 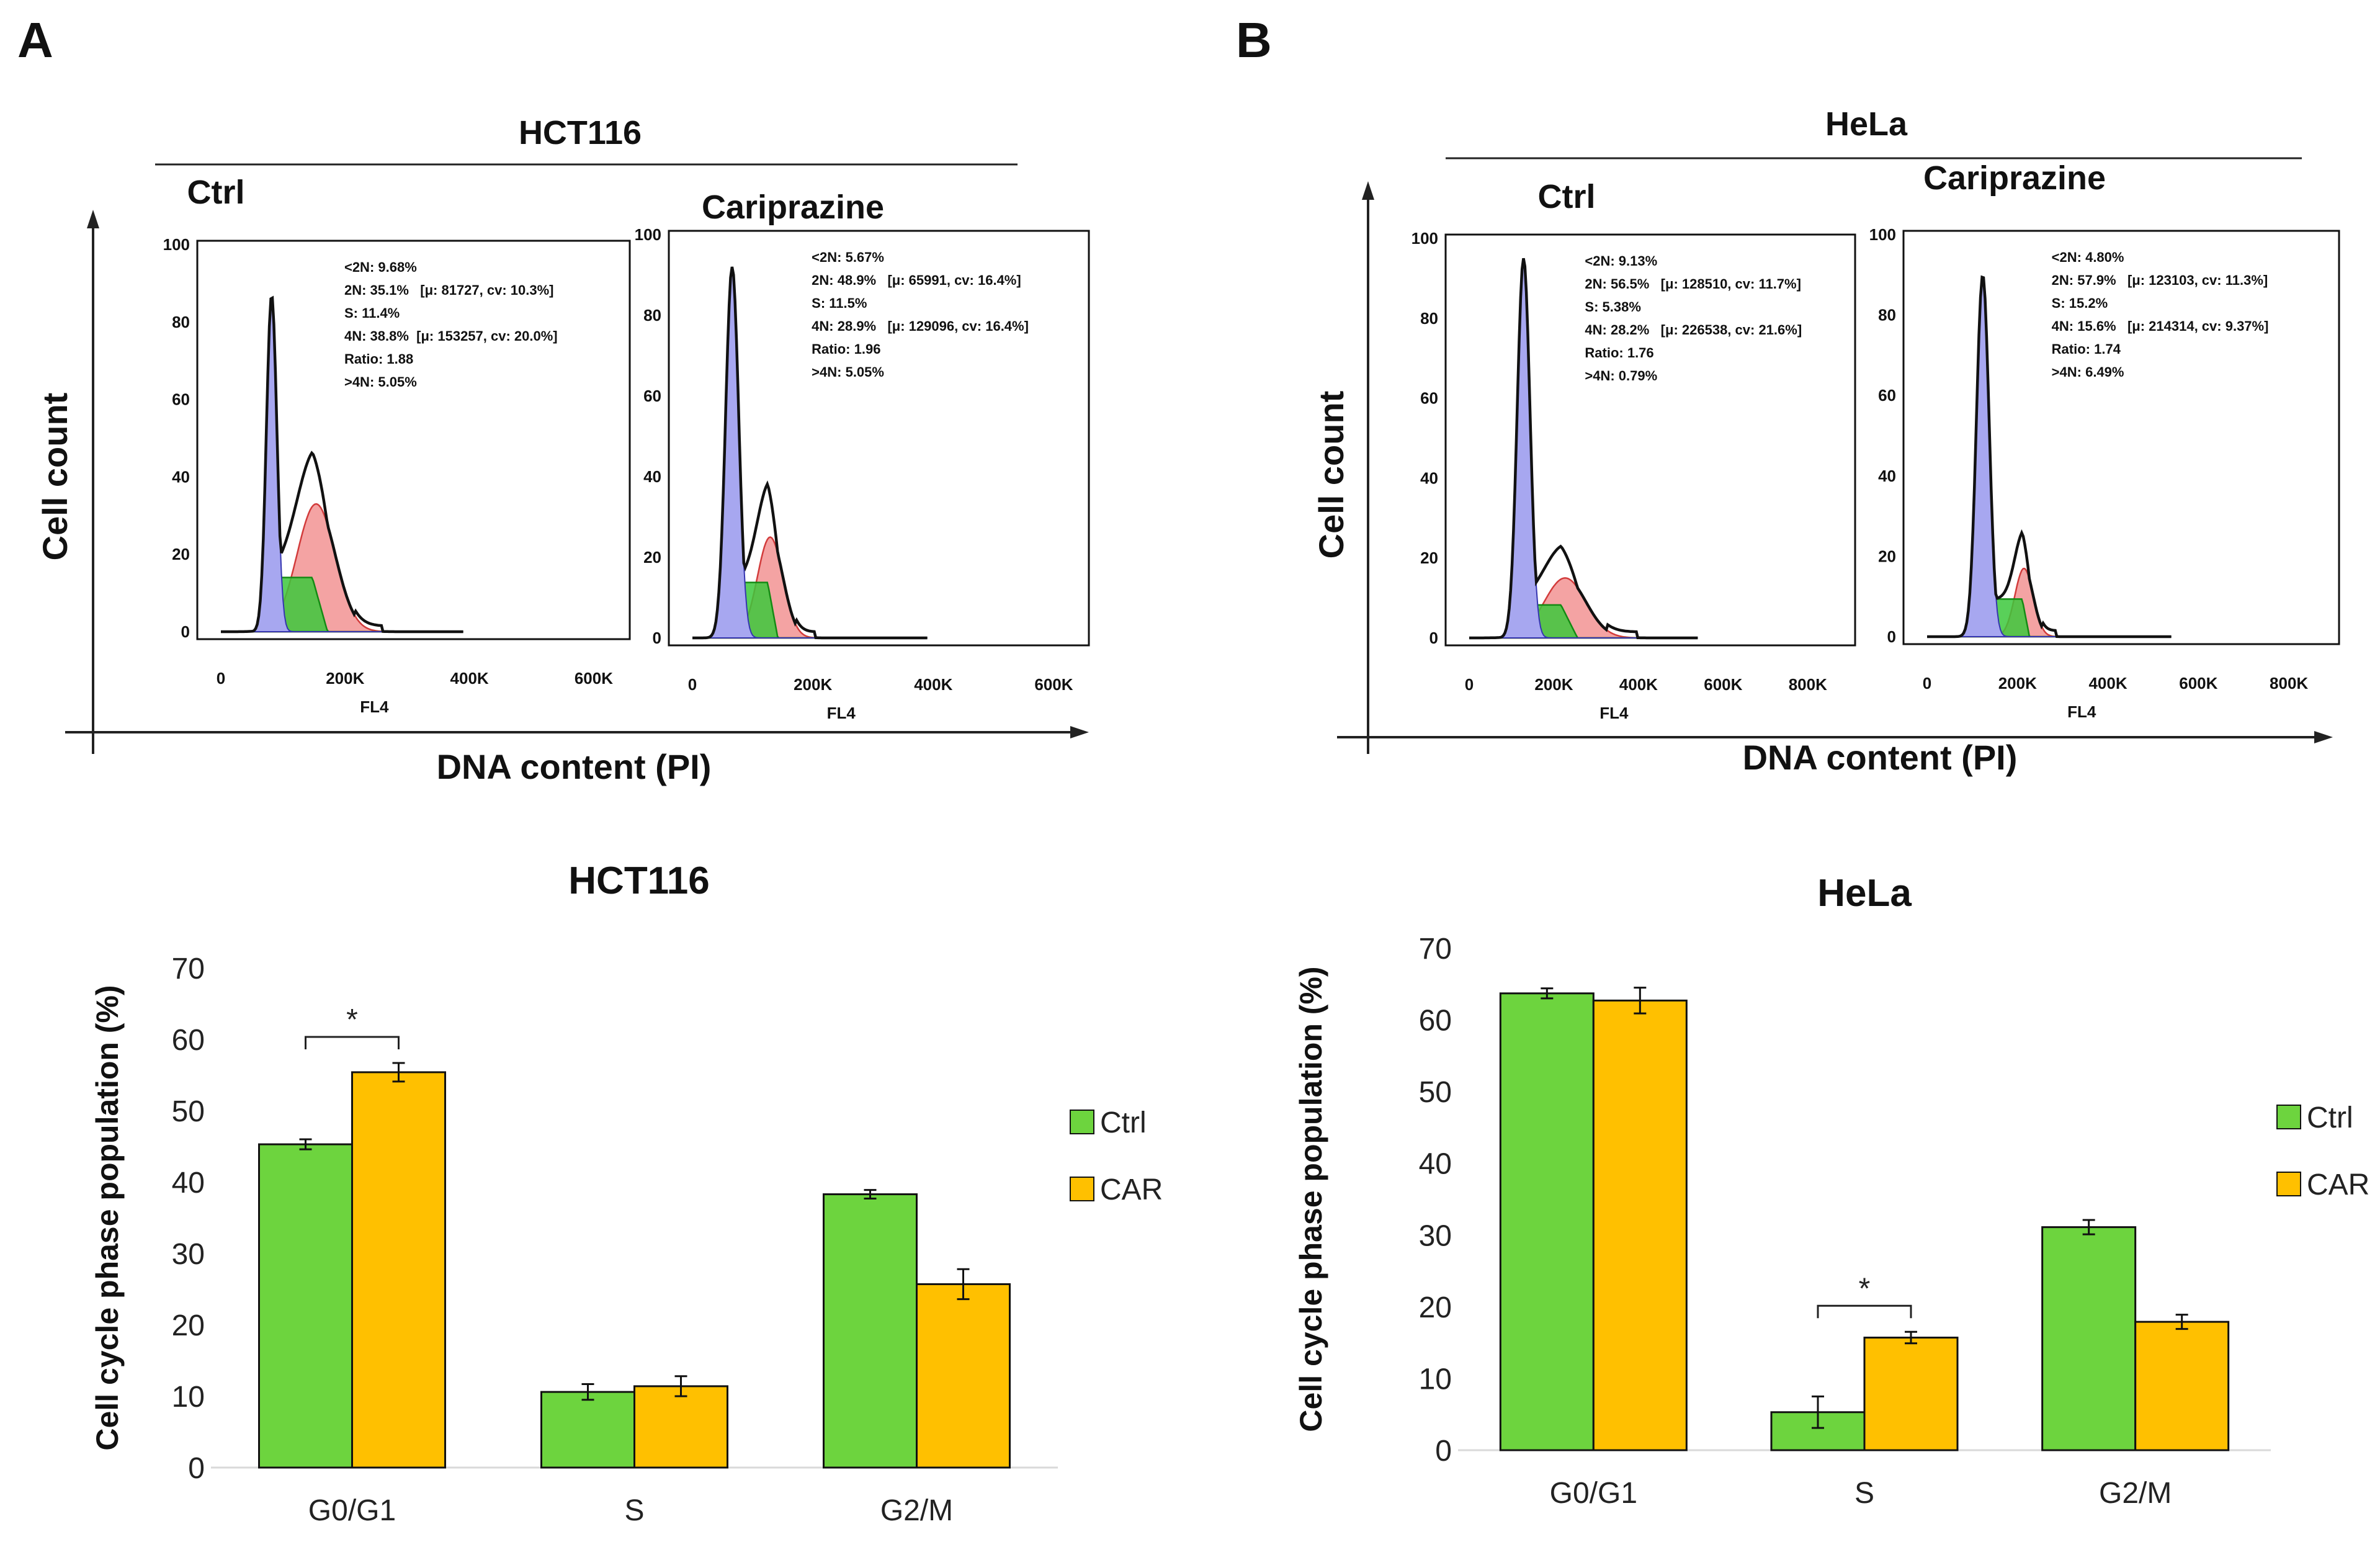 I want to click on category-label: G0/G1, so click(x=352, y=1510).